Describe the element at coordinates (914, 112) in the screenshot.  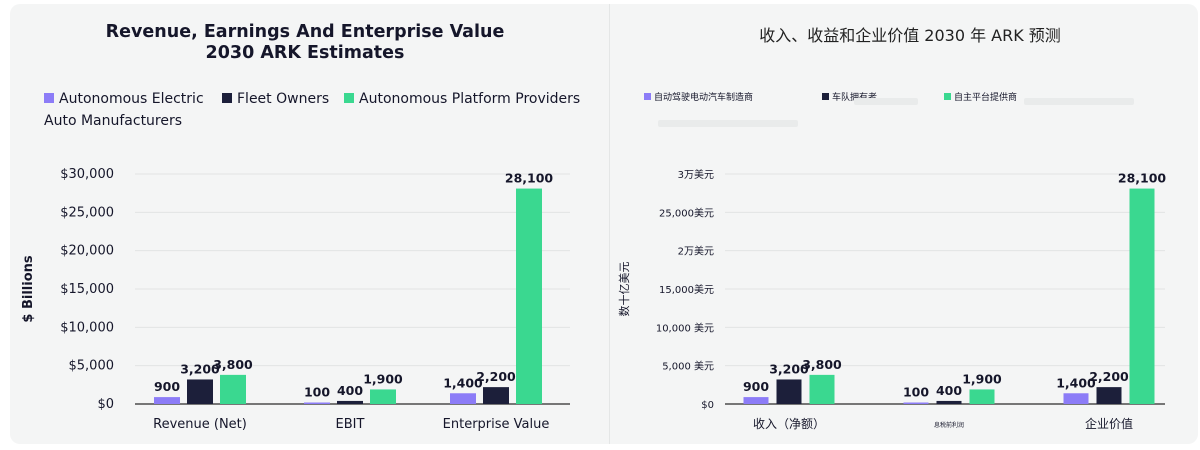
I see `legend: 自动驾驶电动汽车制造商 车队拥有者 自主平台提供商` at that location.